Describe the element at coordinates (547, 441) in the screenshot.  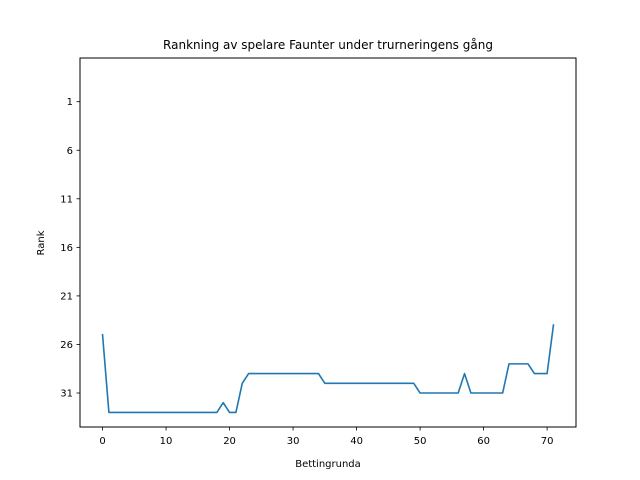
I see `x-tick-label: 70` at that location.